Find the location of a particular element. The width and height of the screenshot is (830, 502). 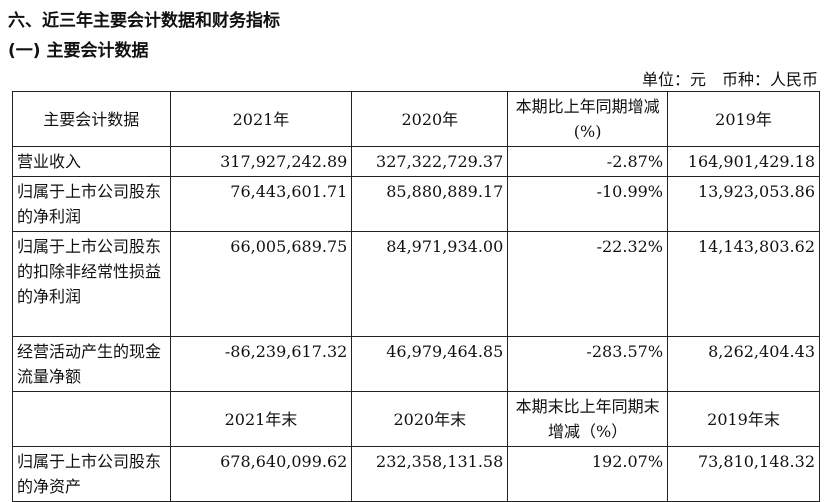

header-cell: 2020年 is located at coordinates (430, 119).